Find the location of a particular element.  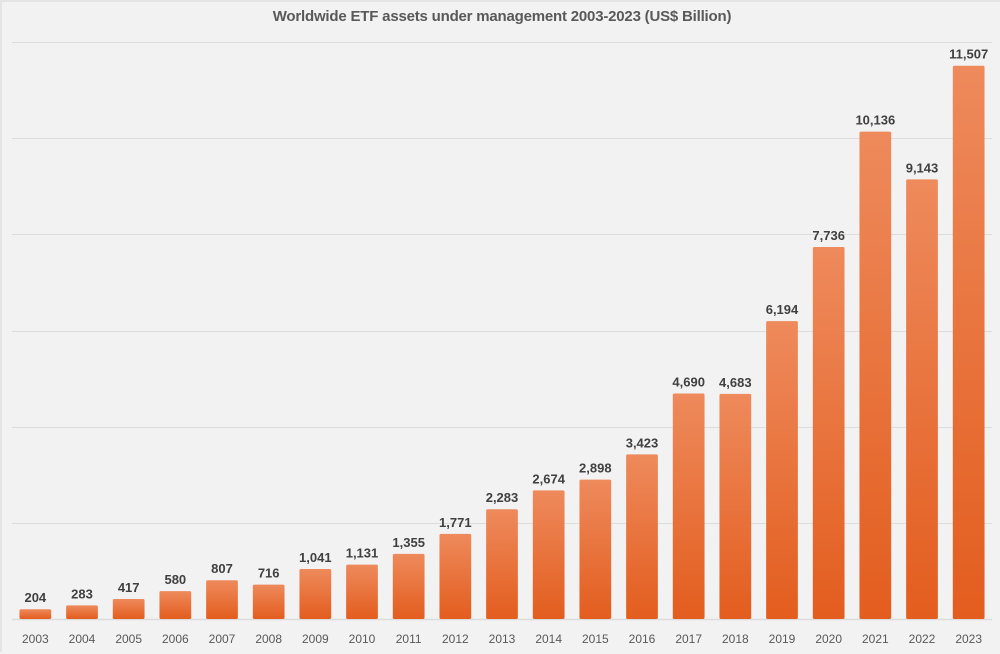

x-tick-label-2004: 2004 is located at coordinates (82, 639).